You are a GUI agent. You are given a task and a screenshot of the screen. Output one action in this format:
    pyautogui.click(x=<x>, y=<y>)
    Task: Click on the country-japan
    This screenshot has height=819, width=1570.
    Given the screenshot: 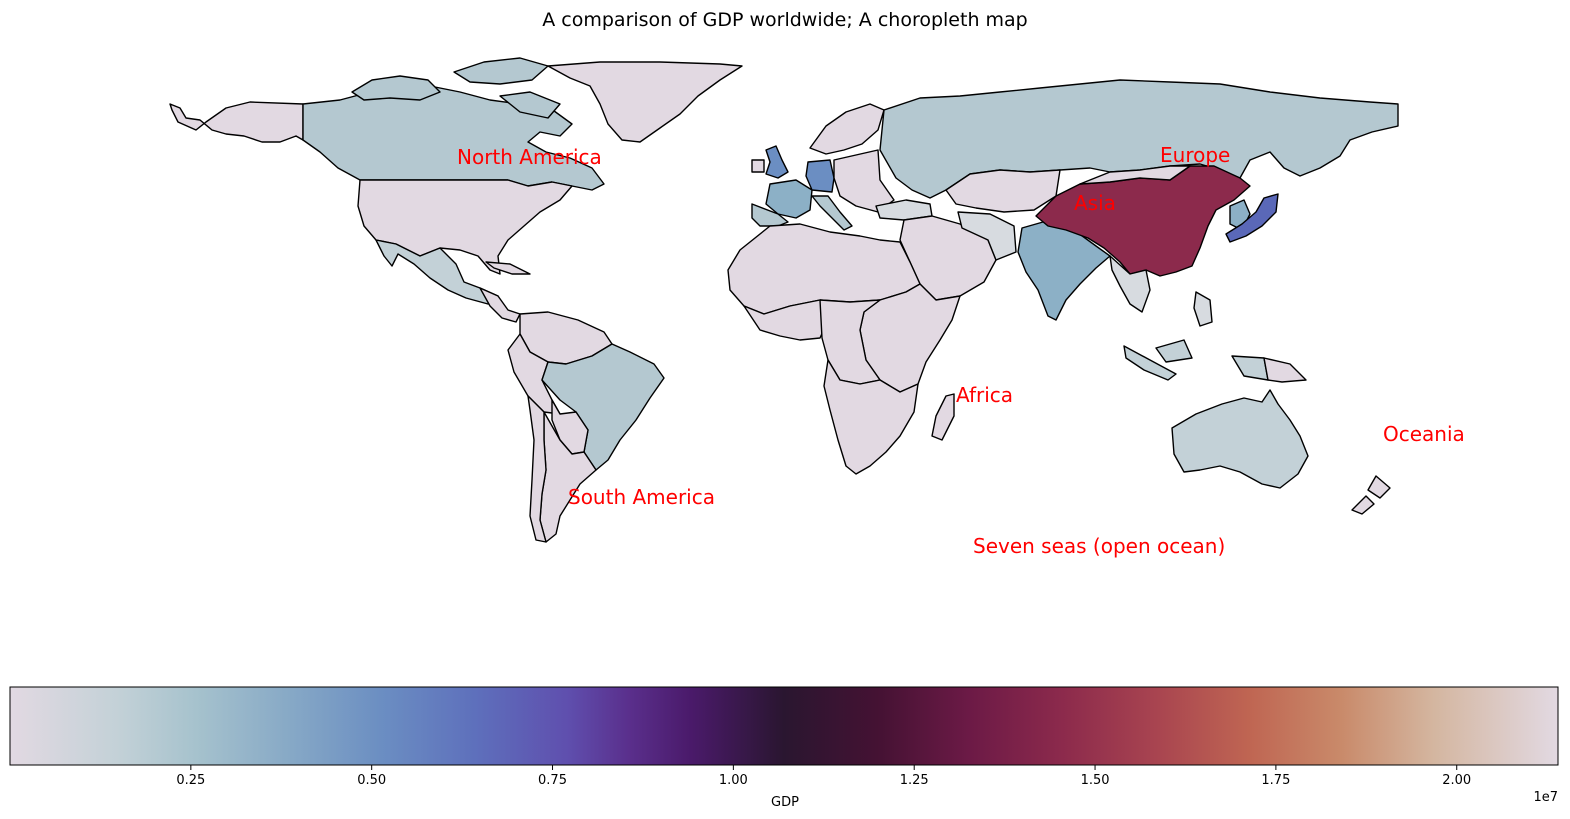 What is the action you would take?
    pyautogui.click(x=1252, y=218)
    